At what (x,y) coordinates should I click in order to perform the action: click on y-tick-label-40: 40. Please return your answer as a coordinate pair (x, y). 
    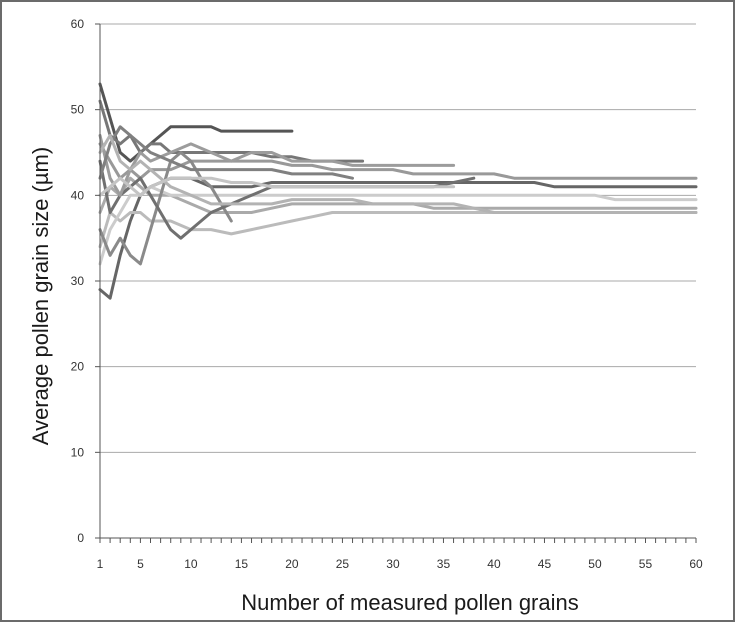
    Looking at the image, I should click on (78, 195).